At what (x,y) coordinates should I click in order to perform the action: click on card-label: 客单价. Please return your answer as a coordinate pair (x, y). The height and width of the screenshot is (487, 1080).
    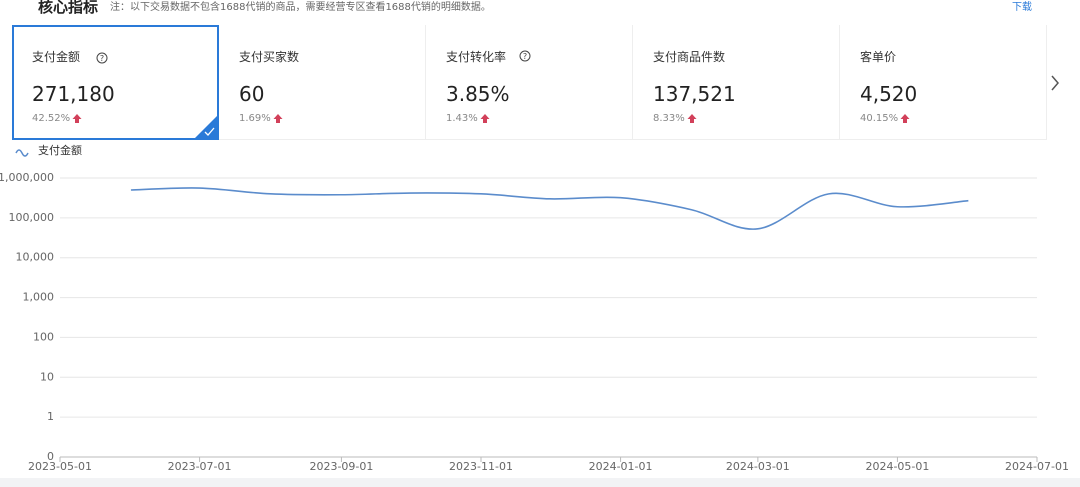
    Looking at the image, I should click on (878, 57).